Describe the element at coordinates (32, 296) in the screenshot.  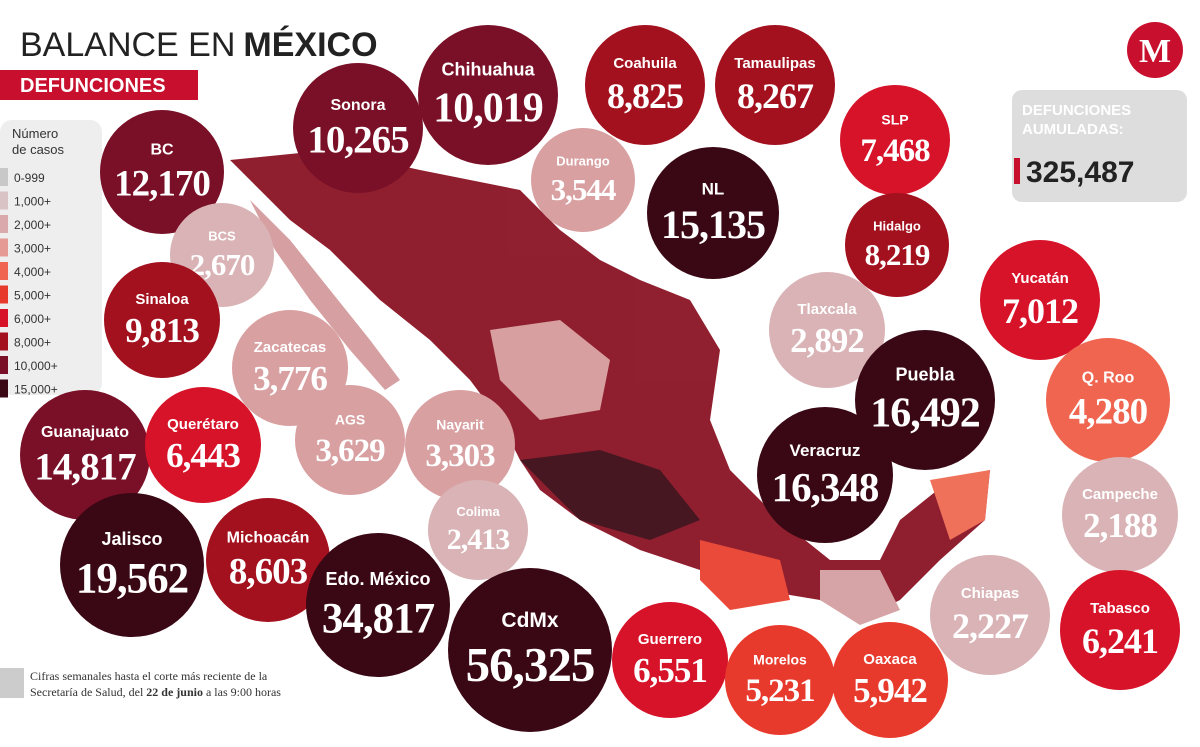
I see `legend-label: 5,000+` at that location.